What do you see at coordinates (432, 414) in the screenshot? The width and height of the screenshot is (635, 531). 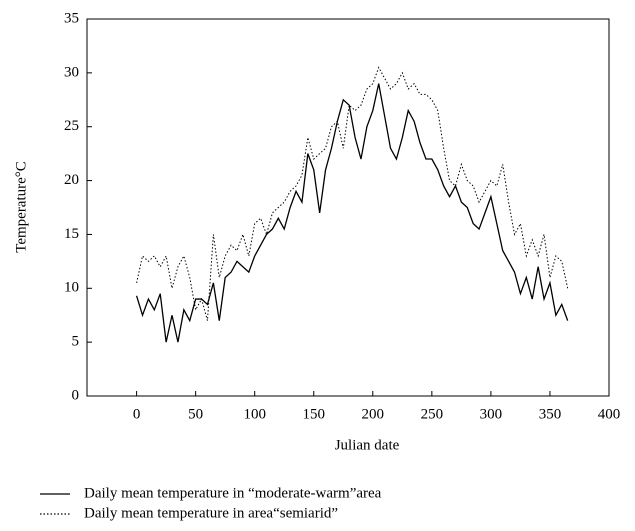 I see `x-tick-label: 250` at bounding box center [432, 414].